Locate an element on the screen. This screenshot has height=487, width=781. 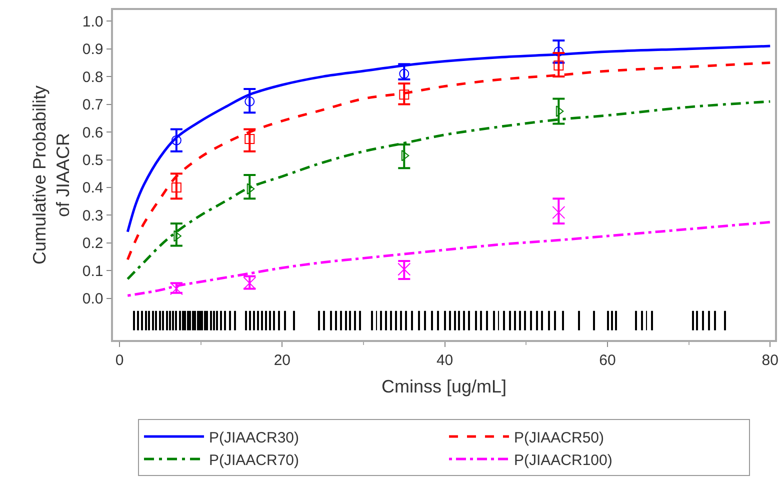
y-tick-label: 0.0 is located at coordinates (93, 299).